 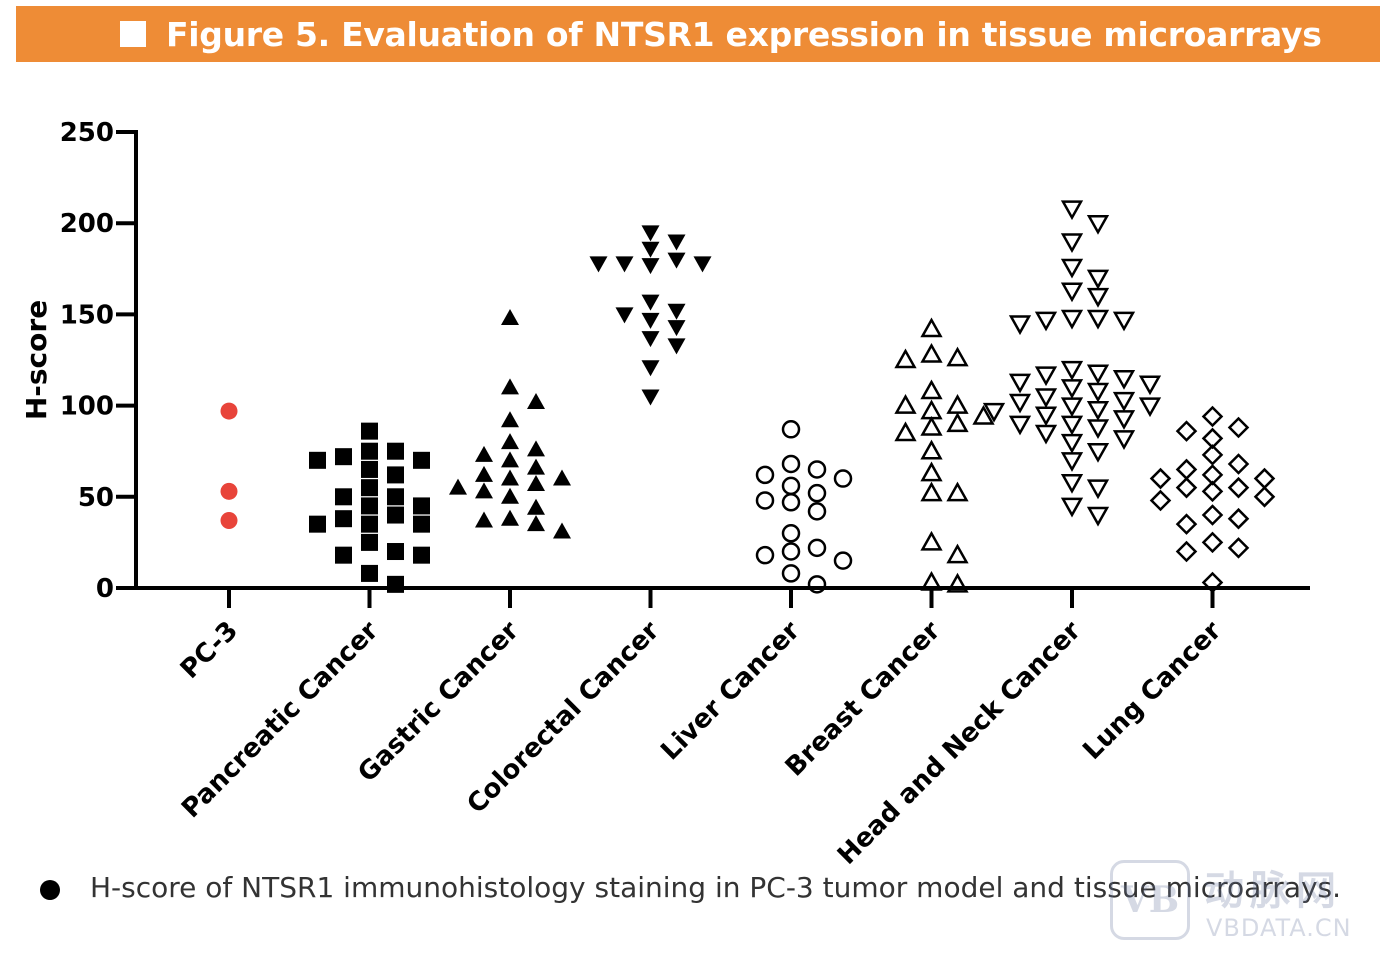 What do you see at coordinates (209, 650) in the screenshot?
I see `x-category-label: PC-3` at bounding box center [209, 650].